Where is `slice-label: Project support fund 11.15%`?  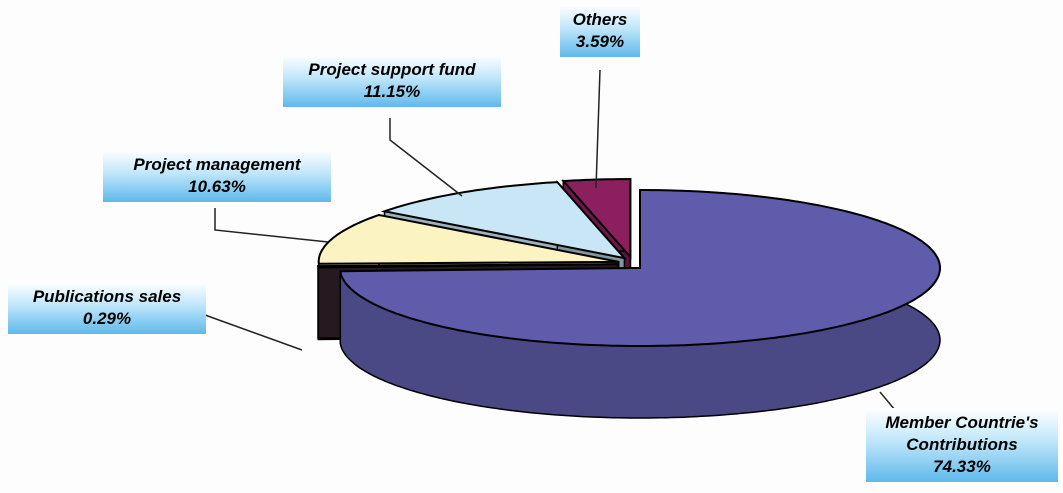
slice-label: Project support fund 11.15% is located at coordinates (392, 81).